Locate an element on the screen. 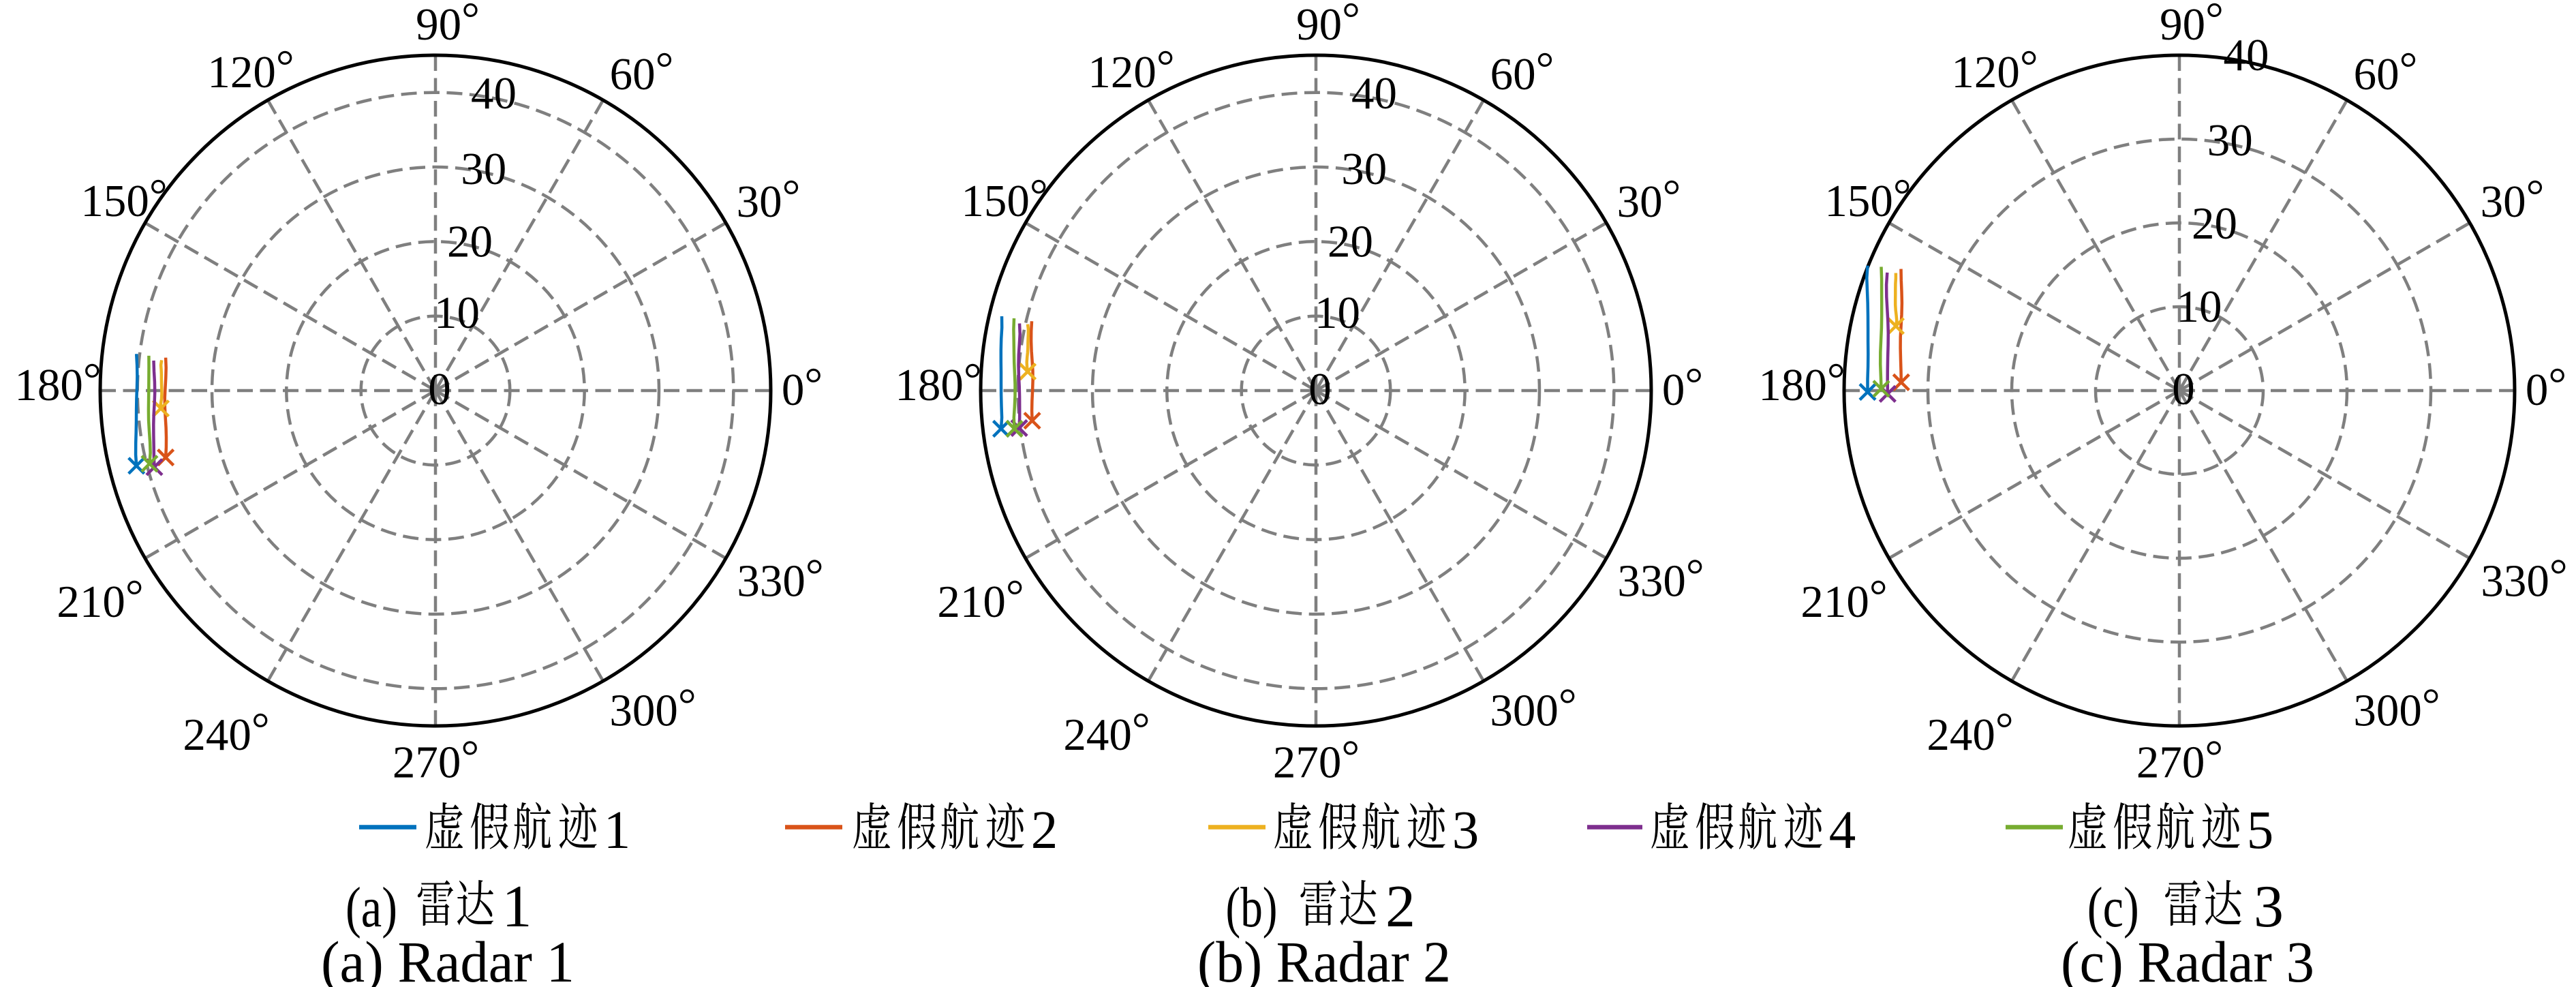 Image resolution: width=2576 pixels, height=987 pixels. svg-text: 4 is located at coordinates (1842, 831).